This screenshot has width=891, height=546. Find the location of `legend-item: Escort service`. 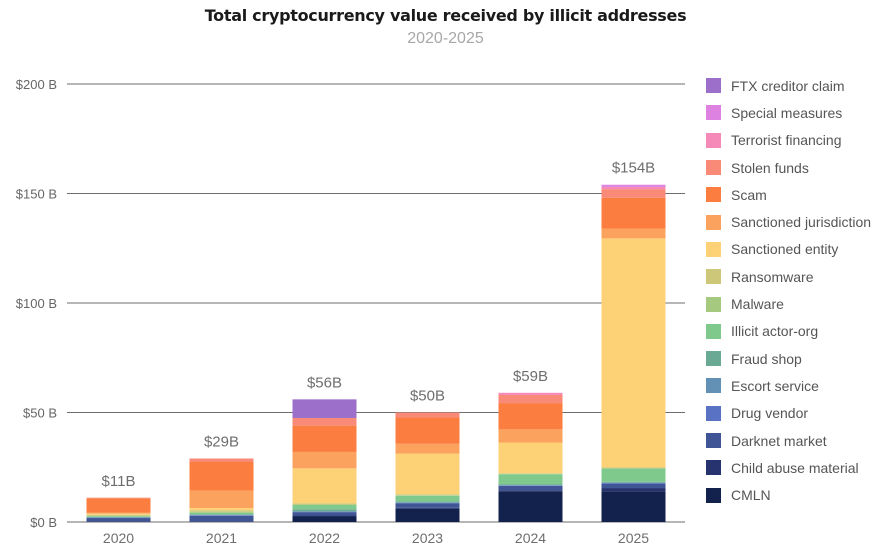

legend-item: Escort service is located at coordinates (788, 385).